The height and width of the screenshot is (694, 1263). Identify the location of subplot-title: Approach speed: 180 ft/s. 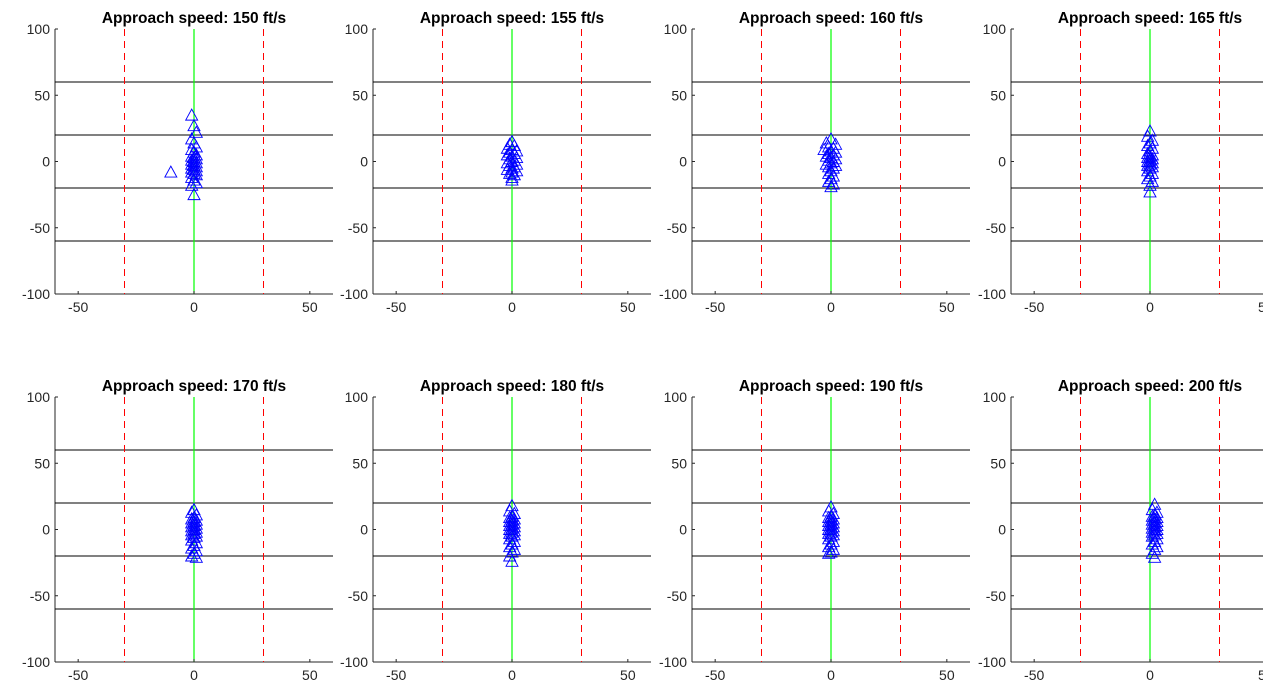
(512, 386).